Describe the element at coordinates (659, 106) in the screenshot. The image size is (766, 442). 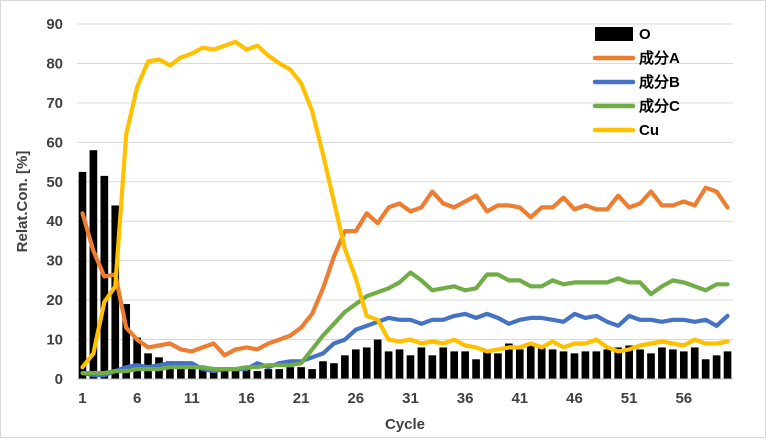
I see `legend-label: 成分C` at that location.